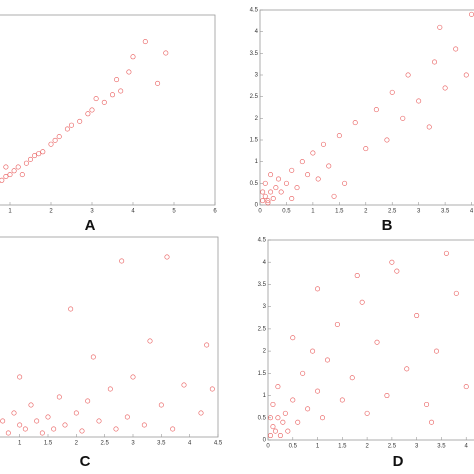 This screenshot has width=474, height=474. I want to click on y-tick-label: 4.5, so click(262, 241).